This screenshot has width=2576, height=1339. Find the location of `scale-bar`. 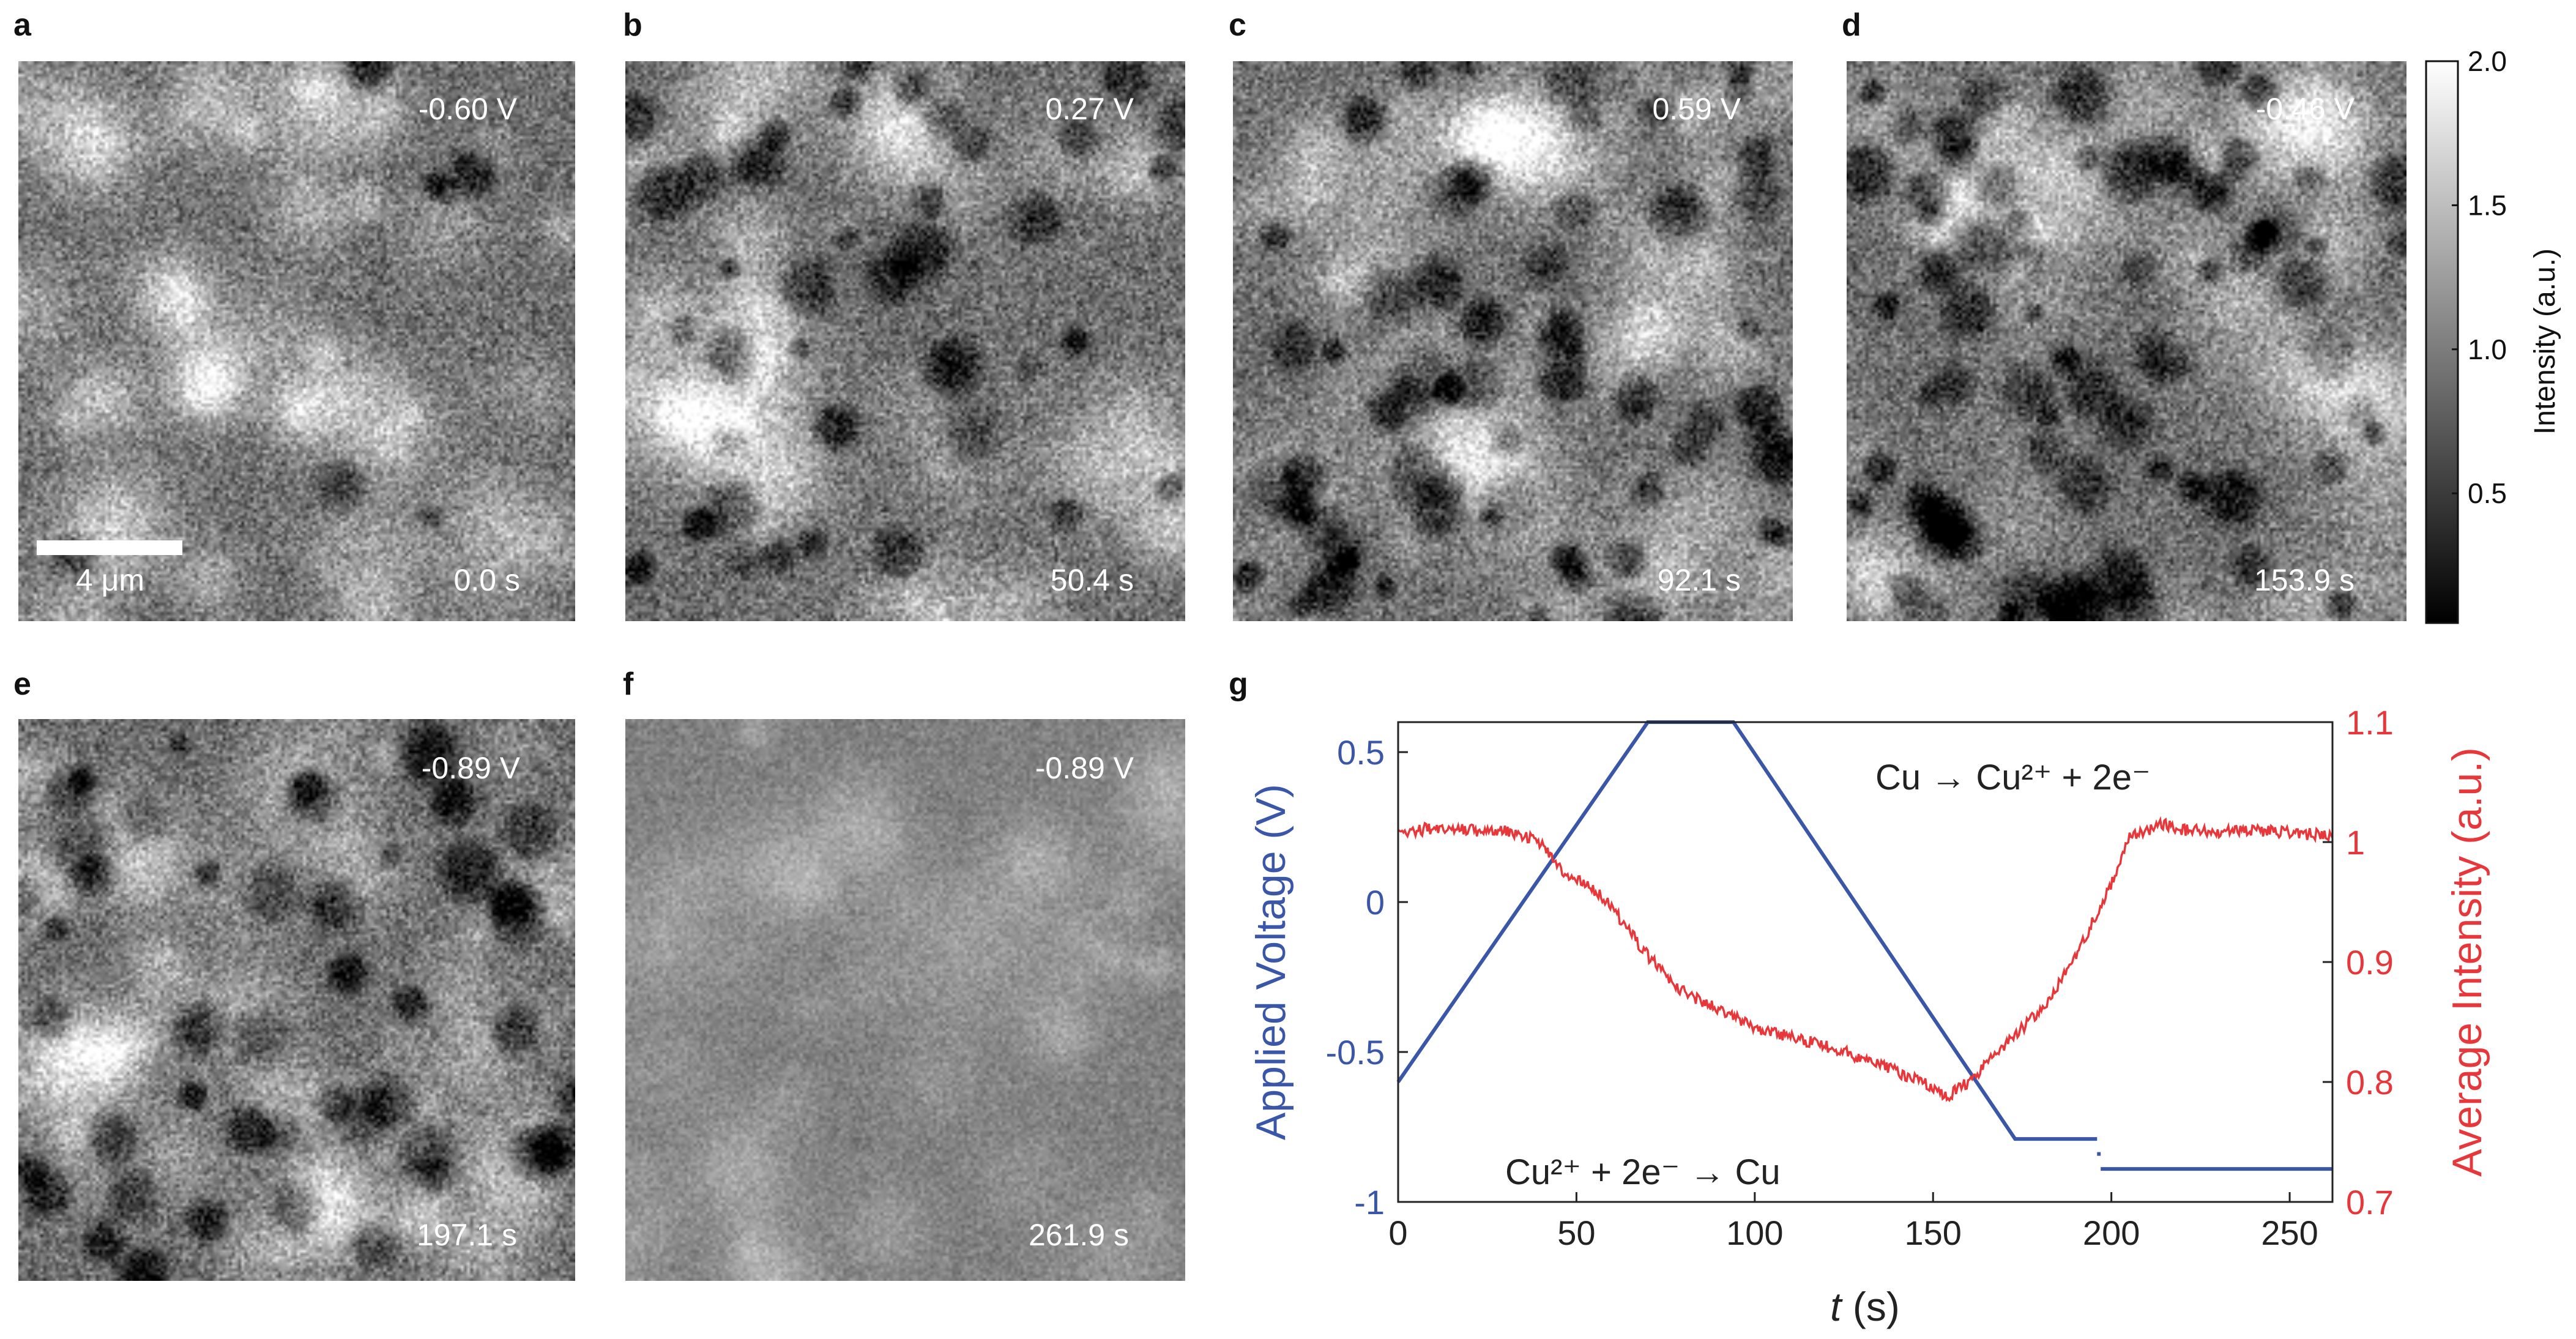

scale-bar is located at coordinates (110, 547).